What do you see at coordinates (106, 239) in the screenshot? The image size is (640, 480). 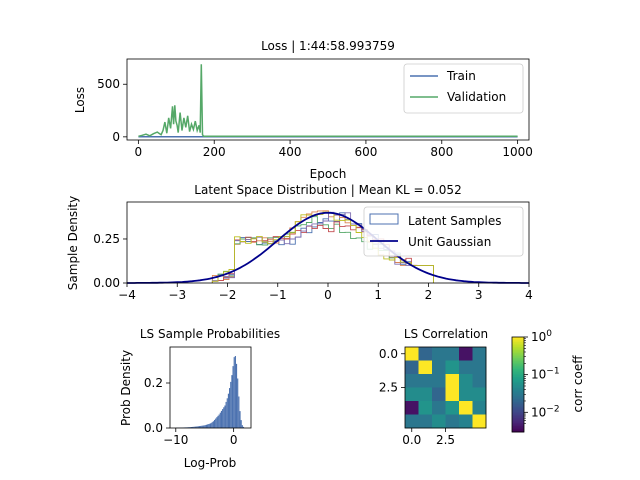 I see `y-tick-label: 0.25` at bounding box center [106, 239].